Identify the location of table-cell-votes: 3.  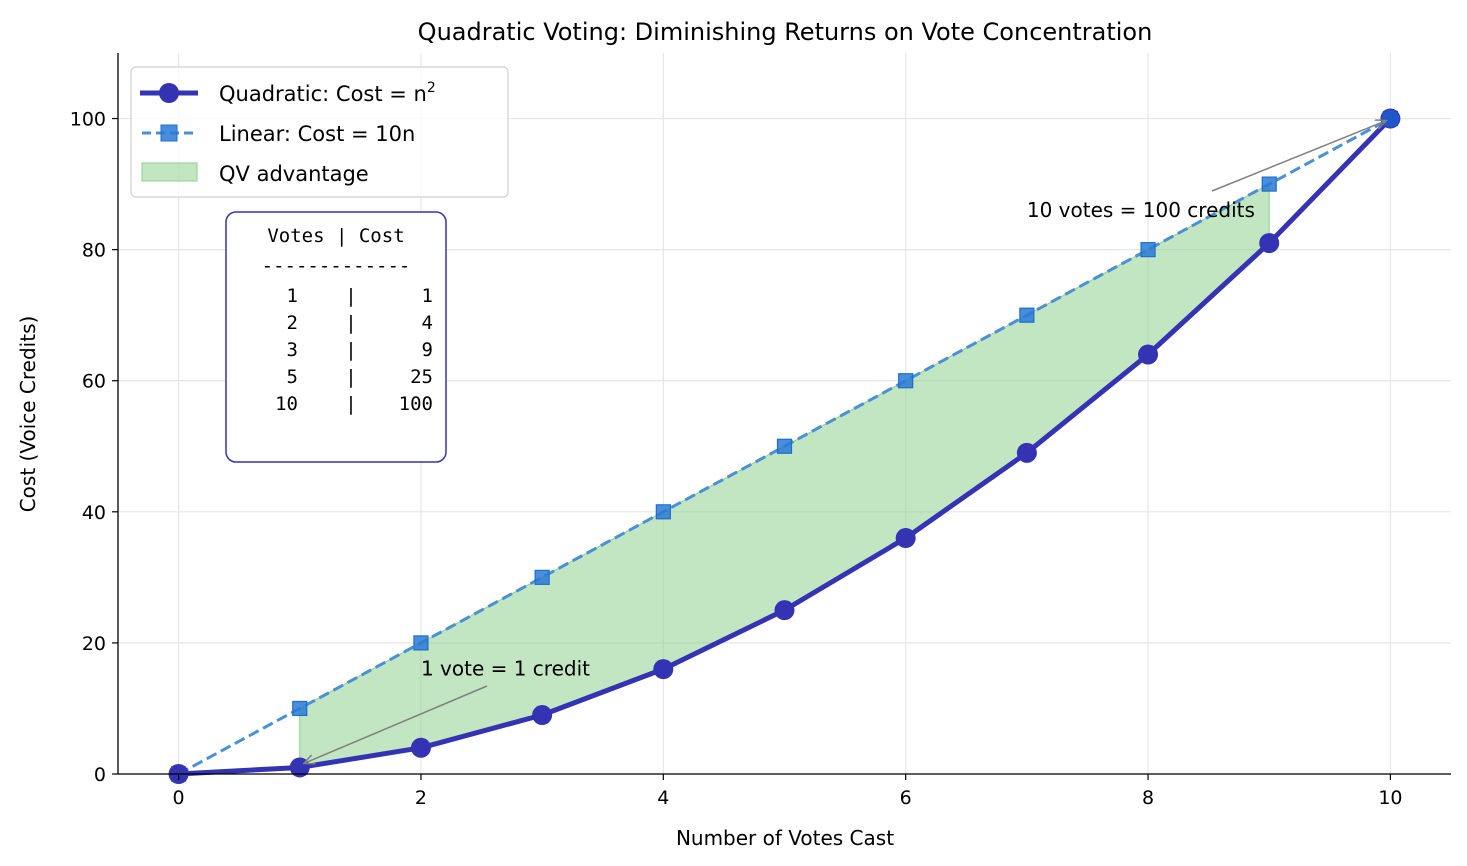
(292, 350).